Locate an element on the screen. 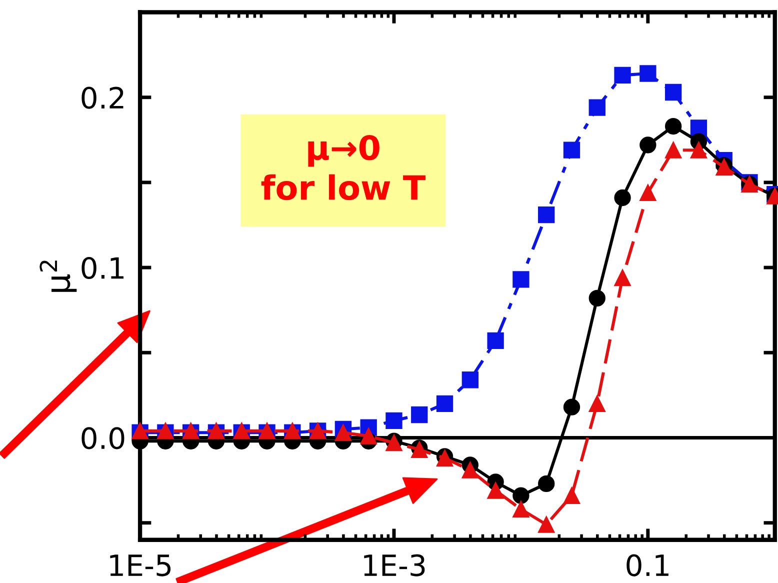  x-tick-label: 1E-5 is located at coordinates (140, 565).